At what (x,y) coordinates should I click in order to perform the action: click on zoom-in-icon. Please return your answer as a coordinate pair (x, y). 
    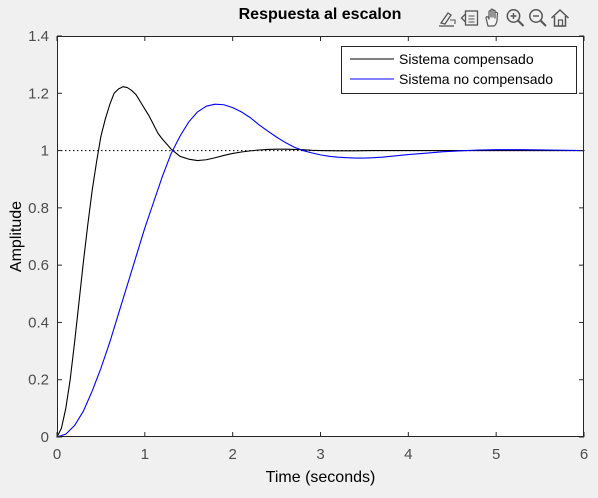
    Looking at the image, I should click on (515, 18).